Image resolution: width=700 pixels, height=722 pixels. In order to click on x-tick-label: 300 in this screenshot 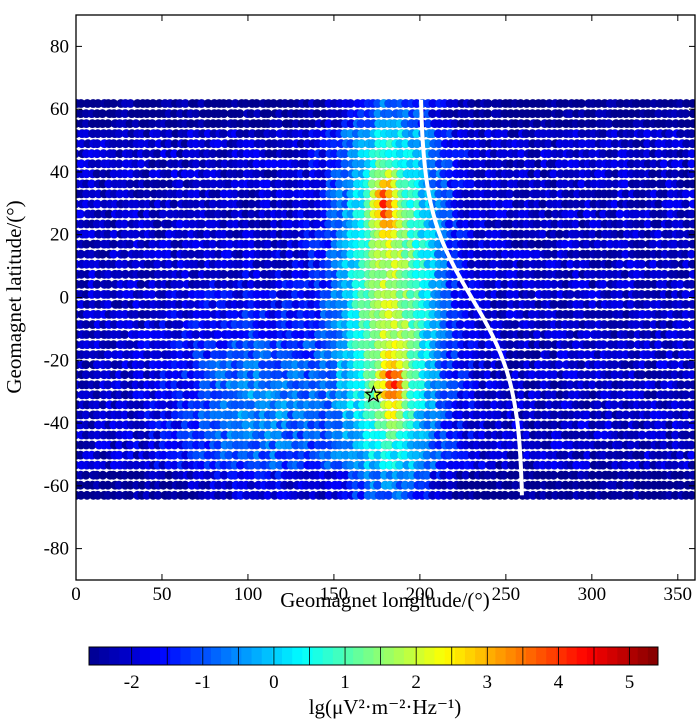, I will do `click(592, 594)`.